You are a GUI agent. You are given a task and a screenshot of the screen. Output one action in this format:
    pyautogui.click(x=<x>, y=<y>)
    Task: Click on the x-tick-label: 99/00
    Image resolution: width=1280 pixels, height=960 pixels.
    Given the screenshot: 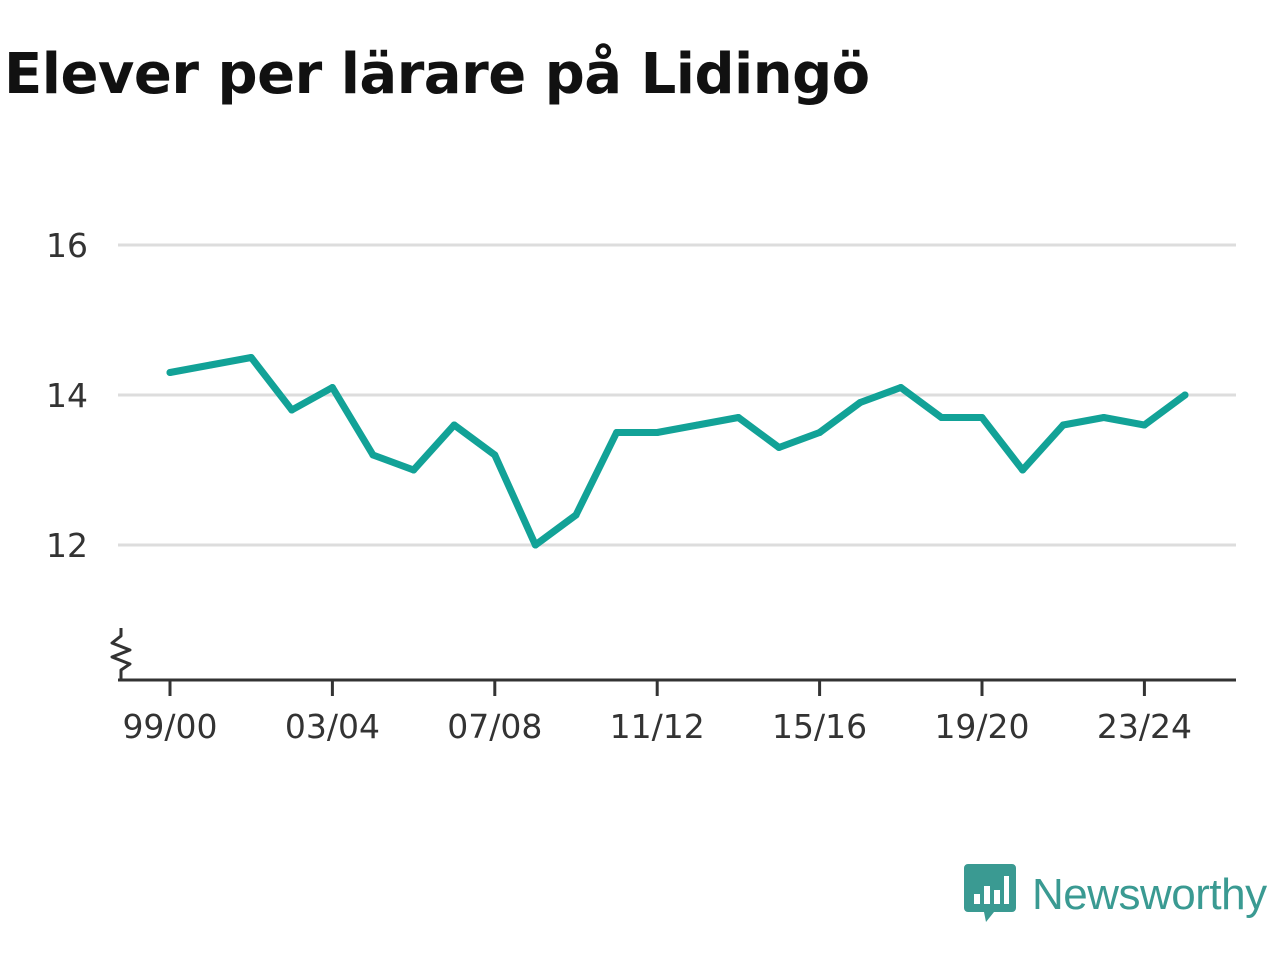 What is the action you would take?
    pyautogui.click(x=169, y=726)
    